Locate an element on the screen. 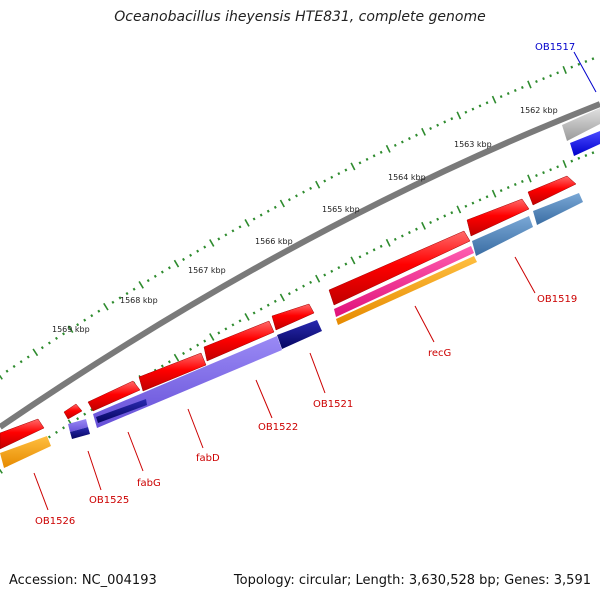 Image resolution: width=600 pixels, height=600 pixels. hit-slateblue-small is located at coordinates (78, 425).